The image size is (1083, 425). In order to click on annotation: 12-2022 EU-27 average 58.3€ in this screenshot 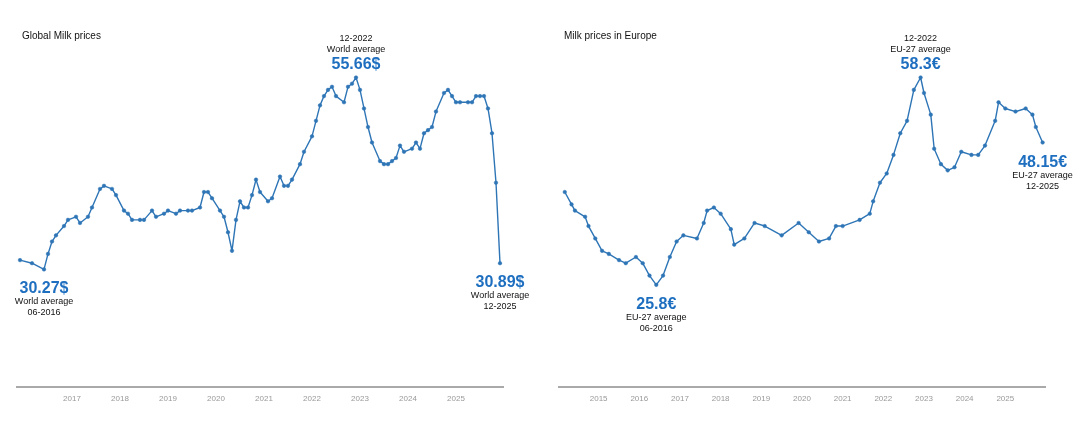, I will do `click(920, 52)`.